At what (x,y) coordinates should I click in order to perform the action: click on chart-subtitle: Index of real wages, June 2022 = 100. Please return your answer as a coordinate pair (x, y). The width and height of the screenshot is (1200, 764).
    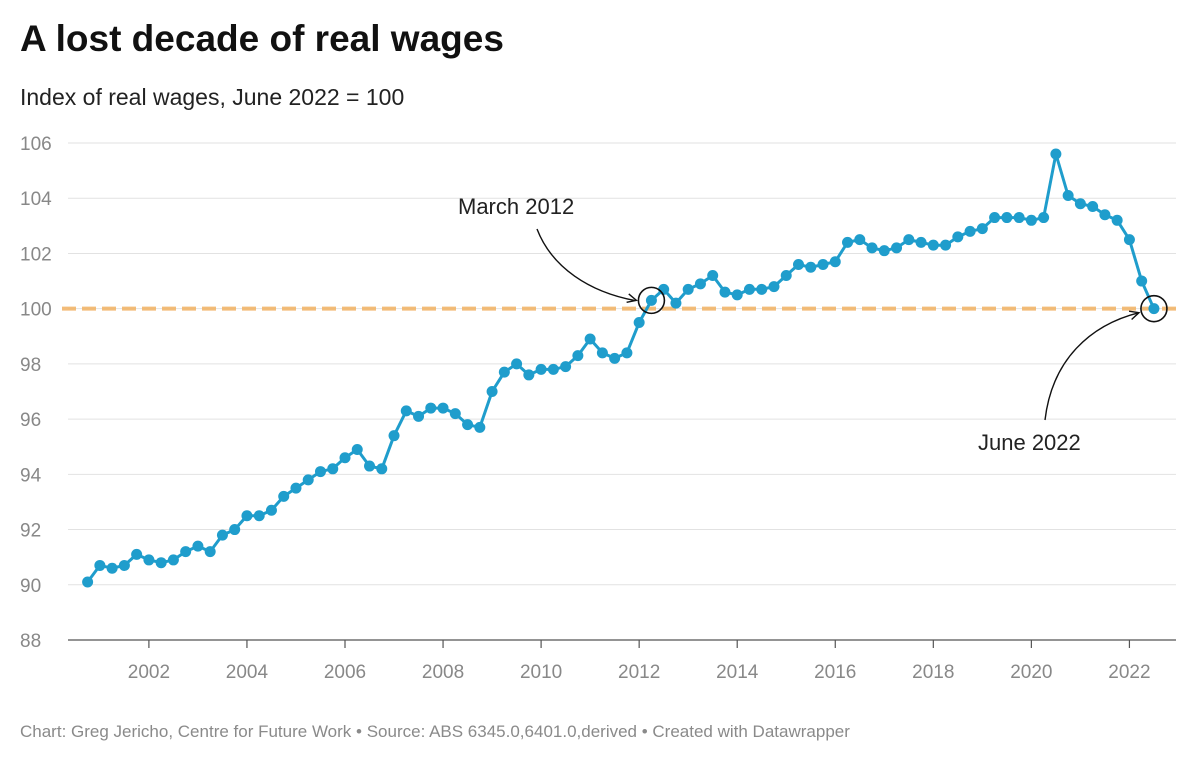
    Looking at the image, I should click on (212, 97).